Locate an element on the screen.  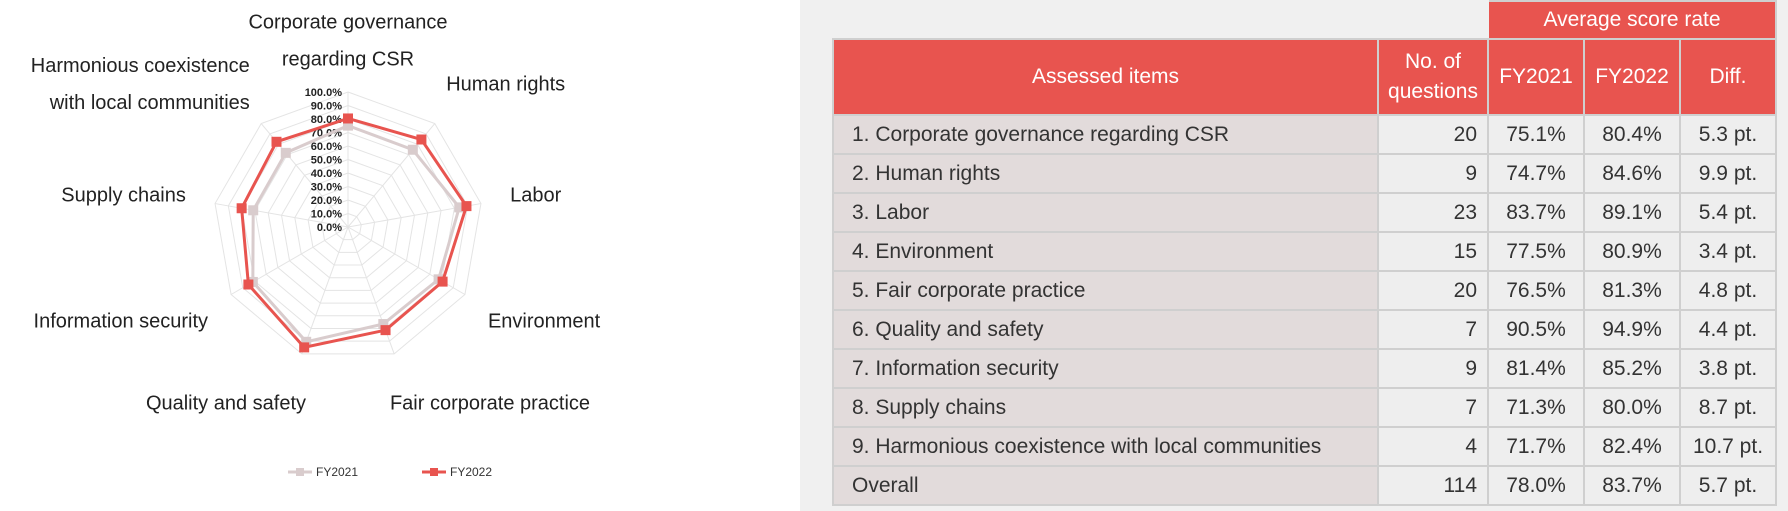
table-row: 6. Quality and safety 7 90.5% 94.9% 4.4 pt. is located at coordinates (1304, 329).